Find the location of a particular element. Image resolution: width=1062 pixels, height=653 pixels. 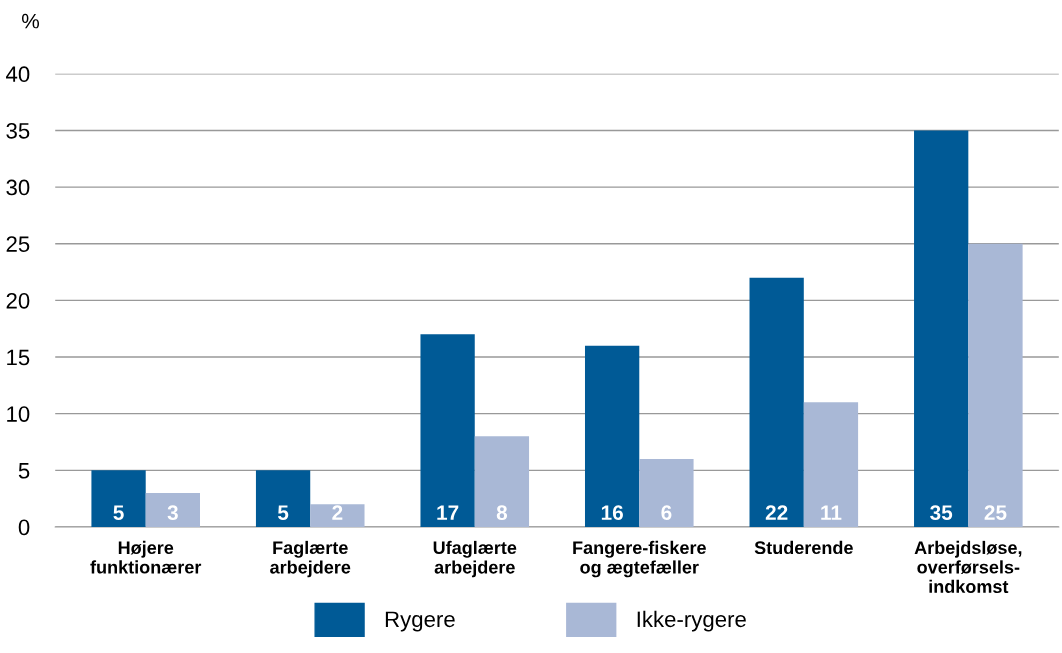

data-label: 11 is located at coordinates (831, 512).